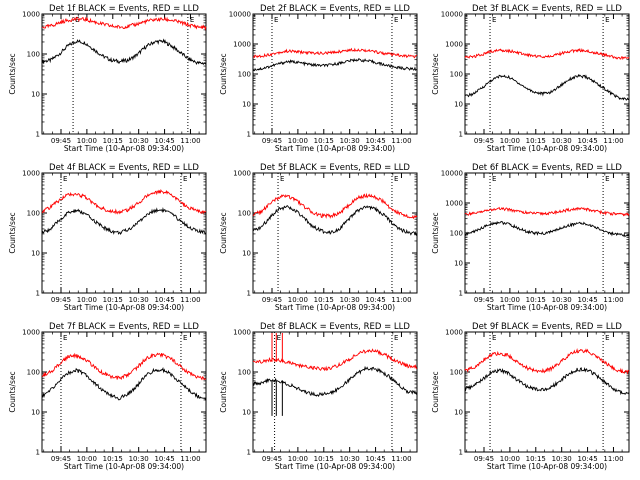 The image size is (640, 480). I want to click on panel-title: Det 9f BLACK = Events, RED = LLD, so click(547, 327).